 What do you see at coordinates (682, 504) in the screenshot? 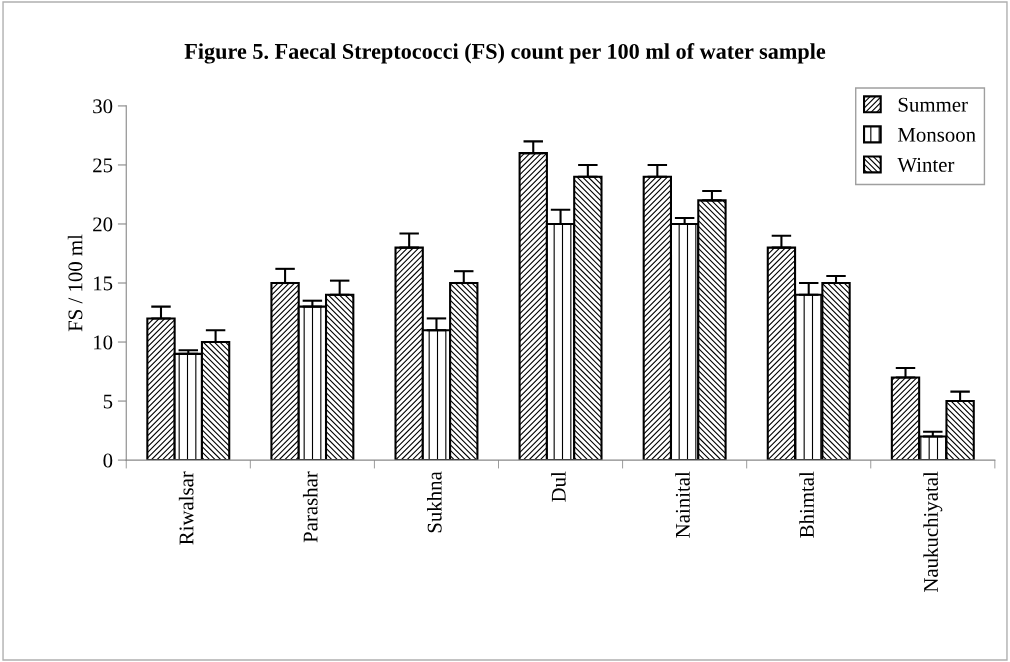
I see `x-tick-label: Nainital` at bounding box center [682, 504].